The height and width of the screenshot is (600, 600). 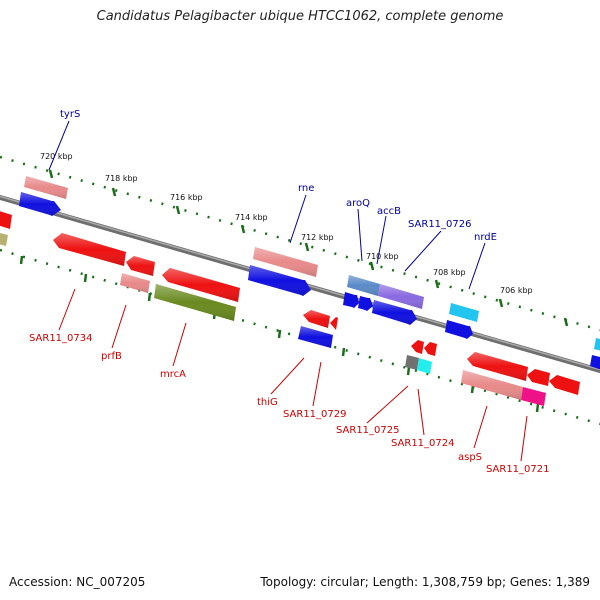 What do you see at coordinates (317, 237) in the screenshot?
I see `kbp-tick-712: 712 kbp` at bounding box center [317, 237].